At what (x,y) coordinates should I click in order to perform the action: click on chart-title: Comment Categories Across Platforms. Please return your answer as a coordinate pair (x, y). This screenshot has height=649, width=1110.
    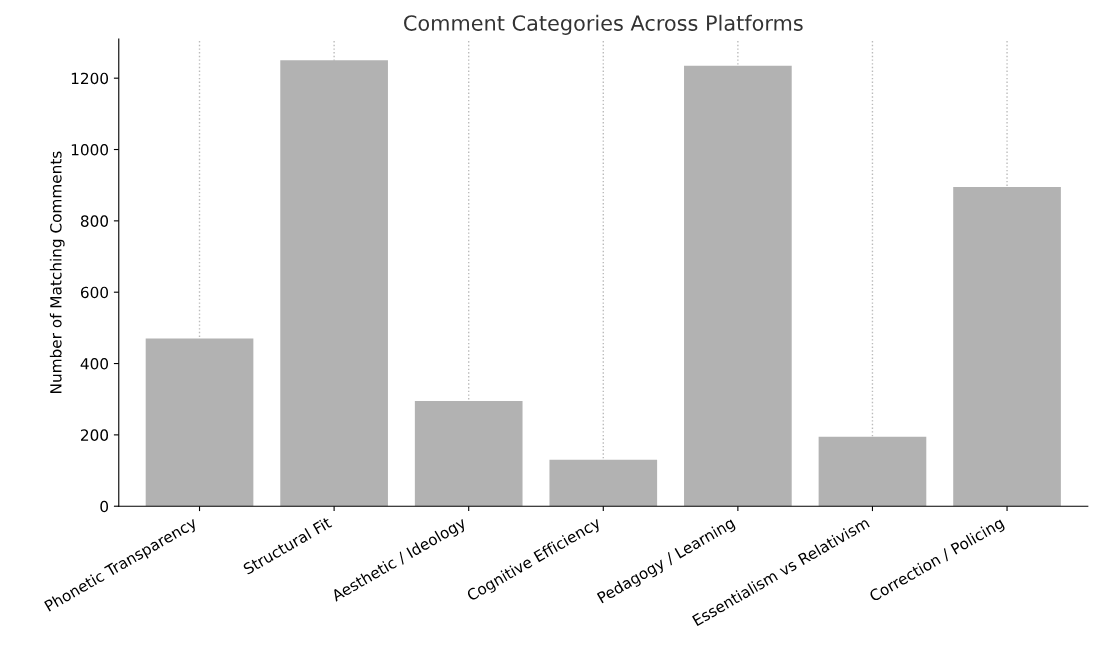
    Looking at the image, I should click on (603, 24).